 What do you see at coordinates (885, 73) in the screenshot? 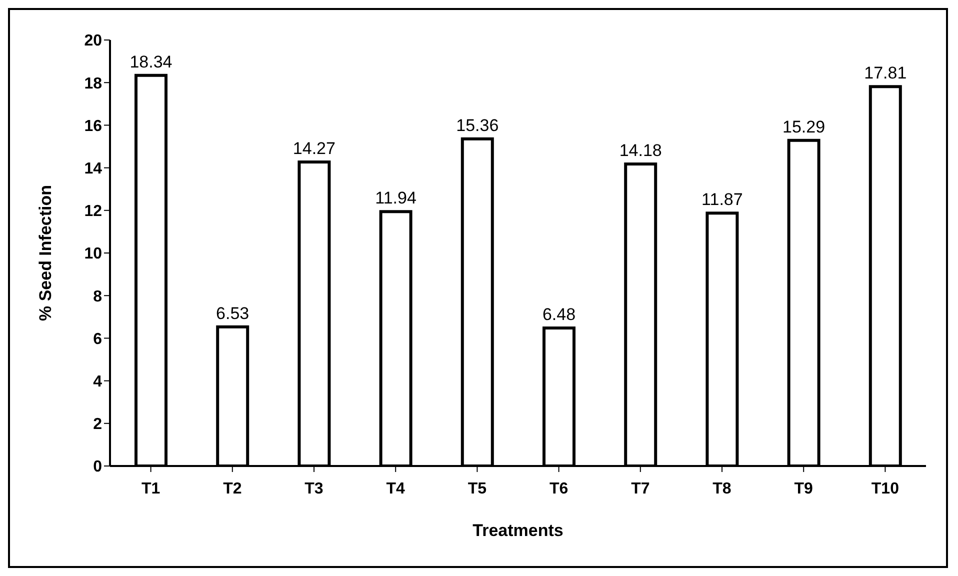
I see `data-label: 17.81` at bounding box center [885, 73].